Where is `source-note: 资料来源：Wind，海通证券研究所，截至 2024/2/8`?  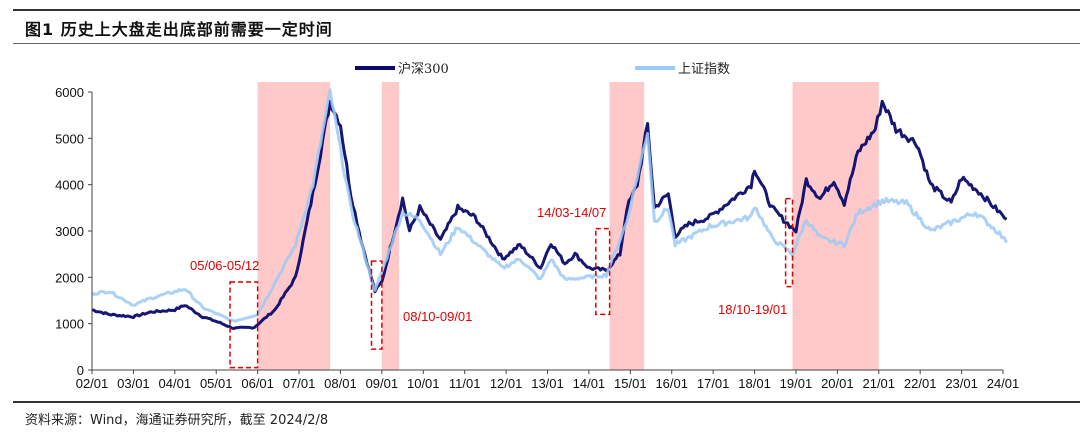
source-note: 资料来源：Wind，海通证券研究所，截至 2024/2/8 is located at coordinates (177, 420).